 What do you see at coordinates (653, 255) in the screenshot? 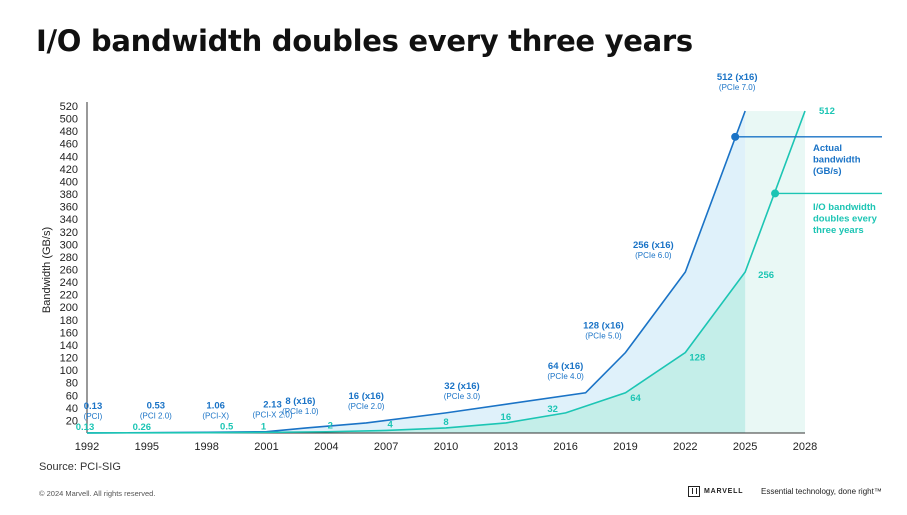
I see `actual-version-label: (PCIe 6.0)` at bounding box center [653, 255].